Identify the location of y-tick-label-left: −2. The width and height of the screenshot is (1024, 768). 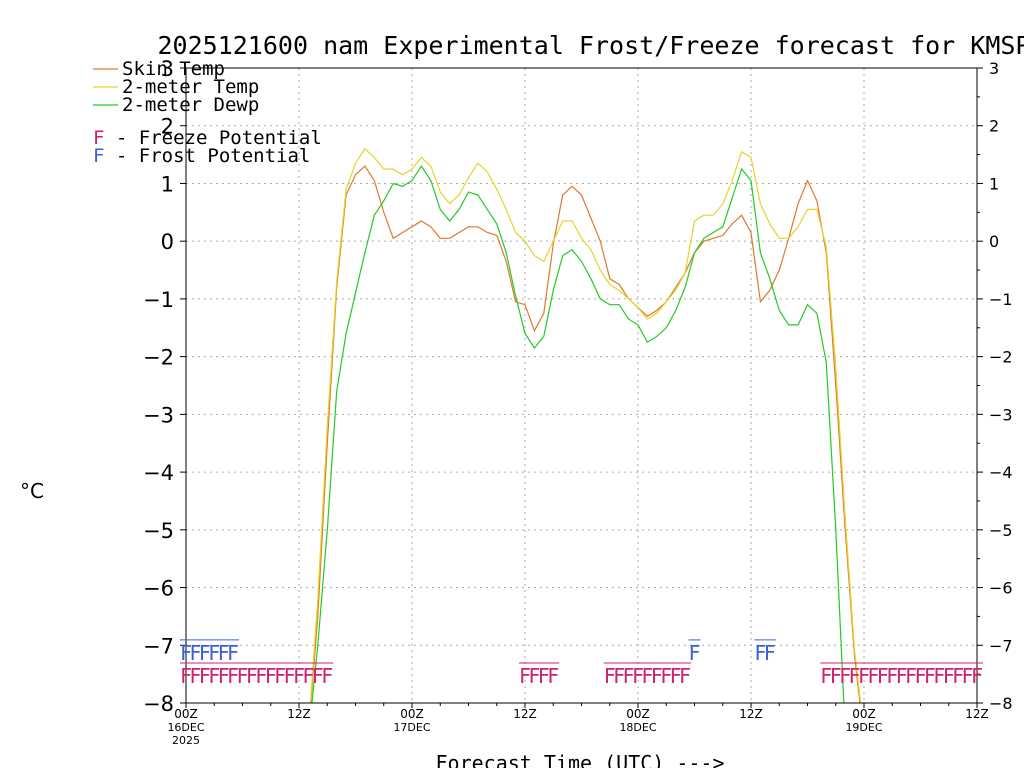
(158, 358).